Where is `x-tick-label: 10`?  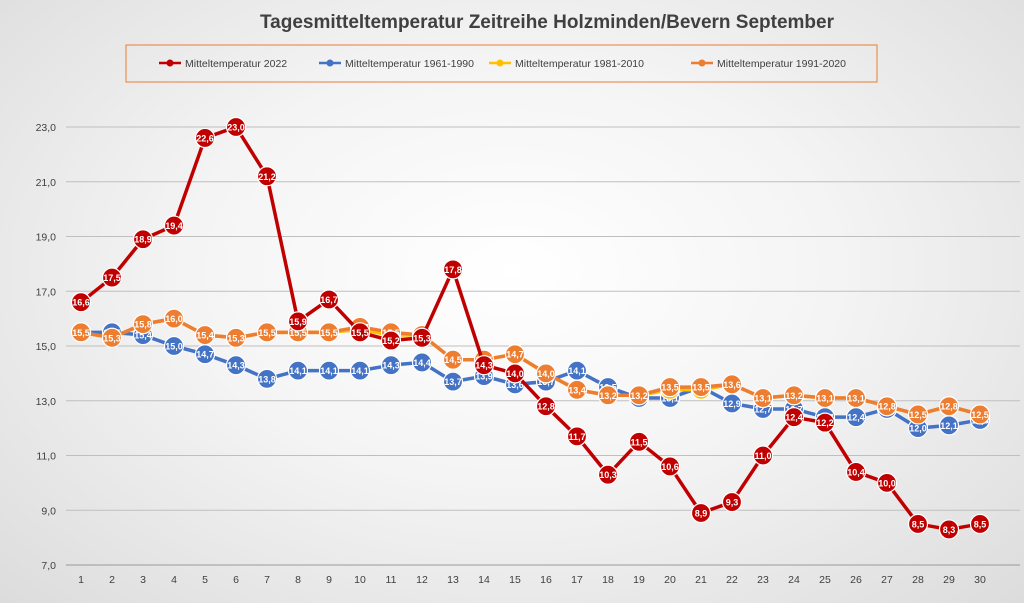
x-tick-label: 10 is located at coordinates (360, 580).